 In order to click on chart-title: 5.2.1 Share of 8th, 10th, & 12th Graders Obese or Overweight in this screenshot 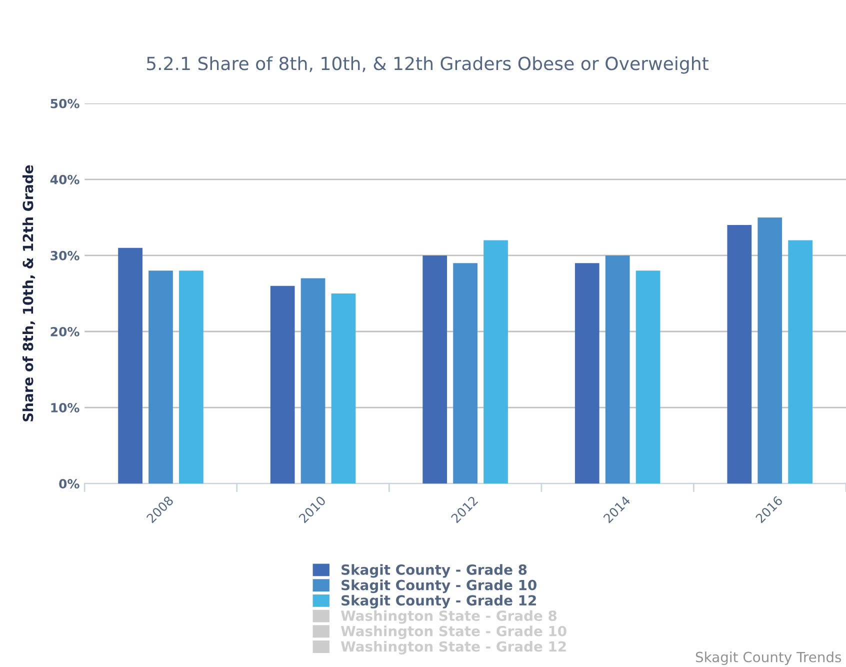, I will do `click(427, 65)`.